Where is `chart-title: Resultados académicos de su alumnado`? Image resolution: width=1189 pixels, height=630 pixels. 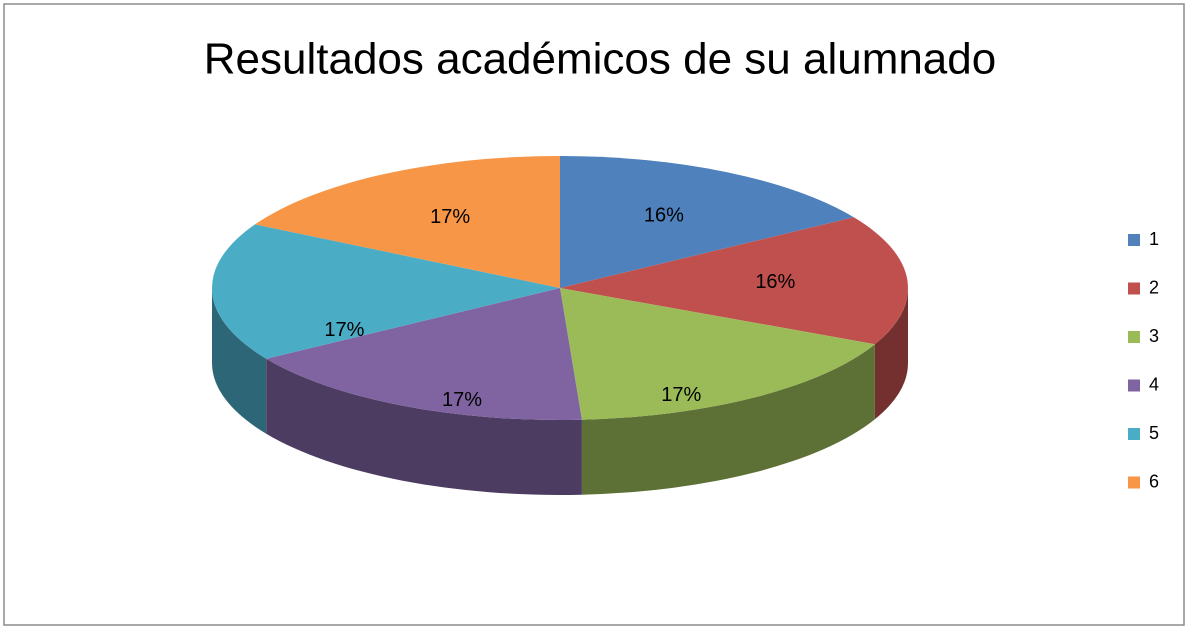
chart-title: Resultados académicos de su alumnado is located at coordinates (600, 59).